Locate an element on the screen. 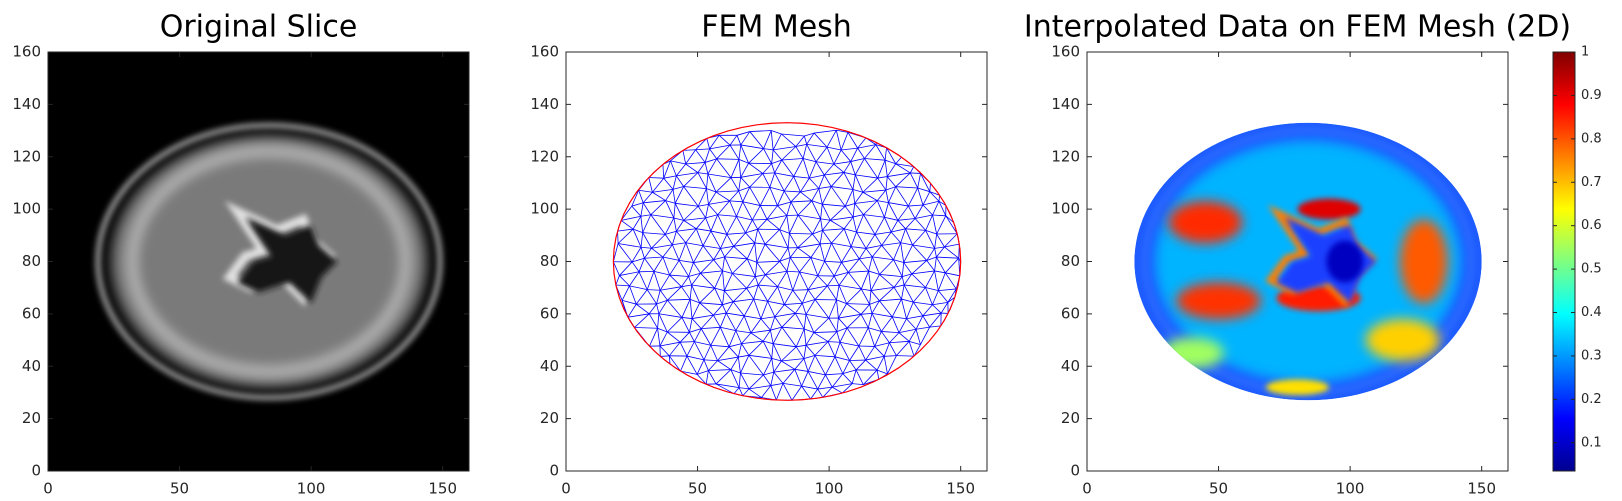 This screenshot has height=501, width=1622. y-tick-label: 0 is located at coordinates (36, 471).